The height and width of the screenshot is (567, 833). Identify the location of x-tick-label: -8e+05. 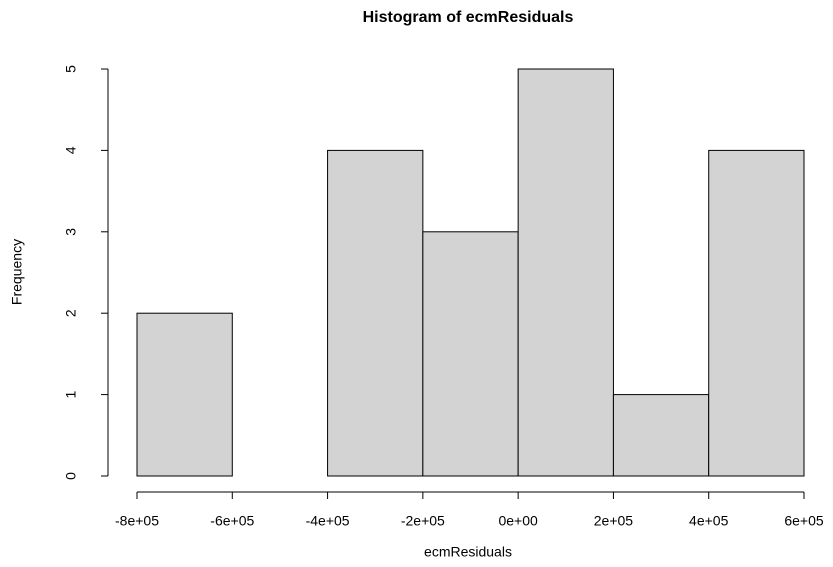
(137, 521).